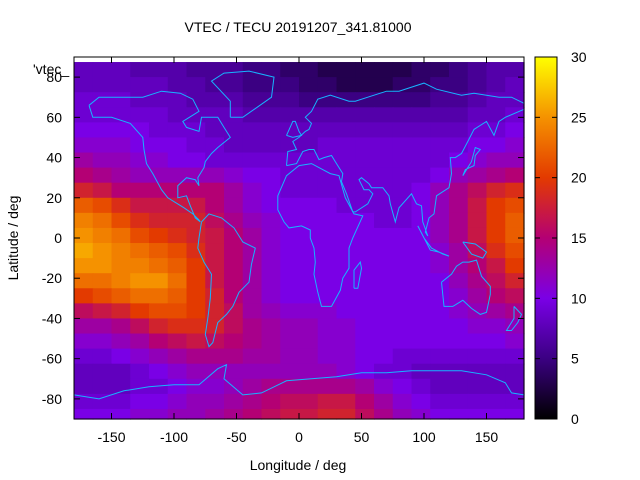 This screenshot has width=640, height=480. What do you see at coordinates (299, 437) in the screenshot?
I see `x-tick-label: 0` at bounding box center [299, 437].